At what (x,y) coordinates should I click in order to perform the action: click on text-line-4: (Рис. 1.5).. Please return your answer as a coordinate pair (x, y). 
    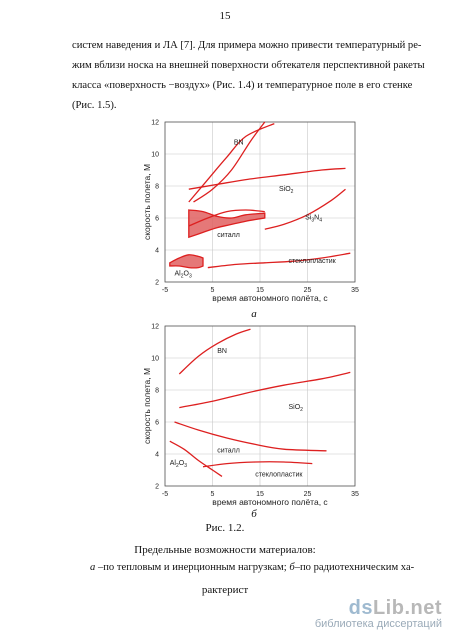
    Looking at the image, I should click on (94, 105).